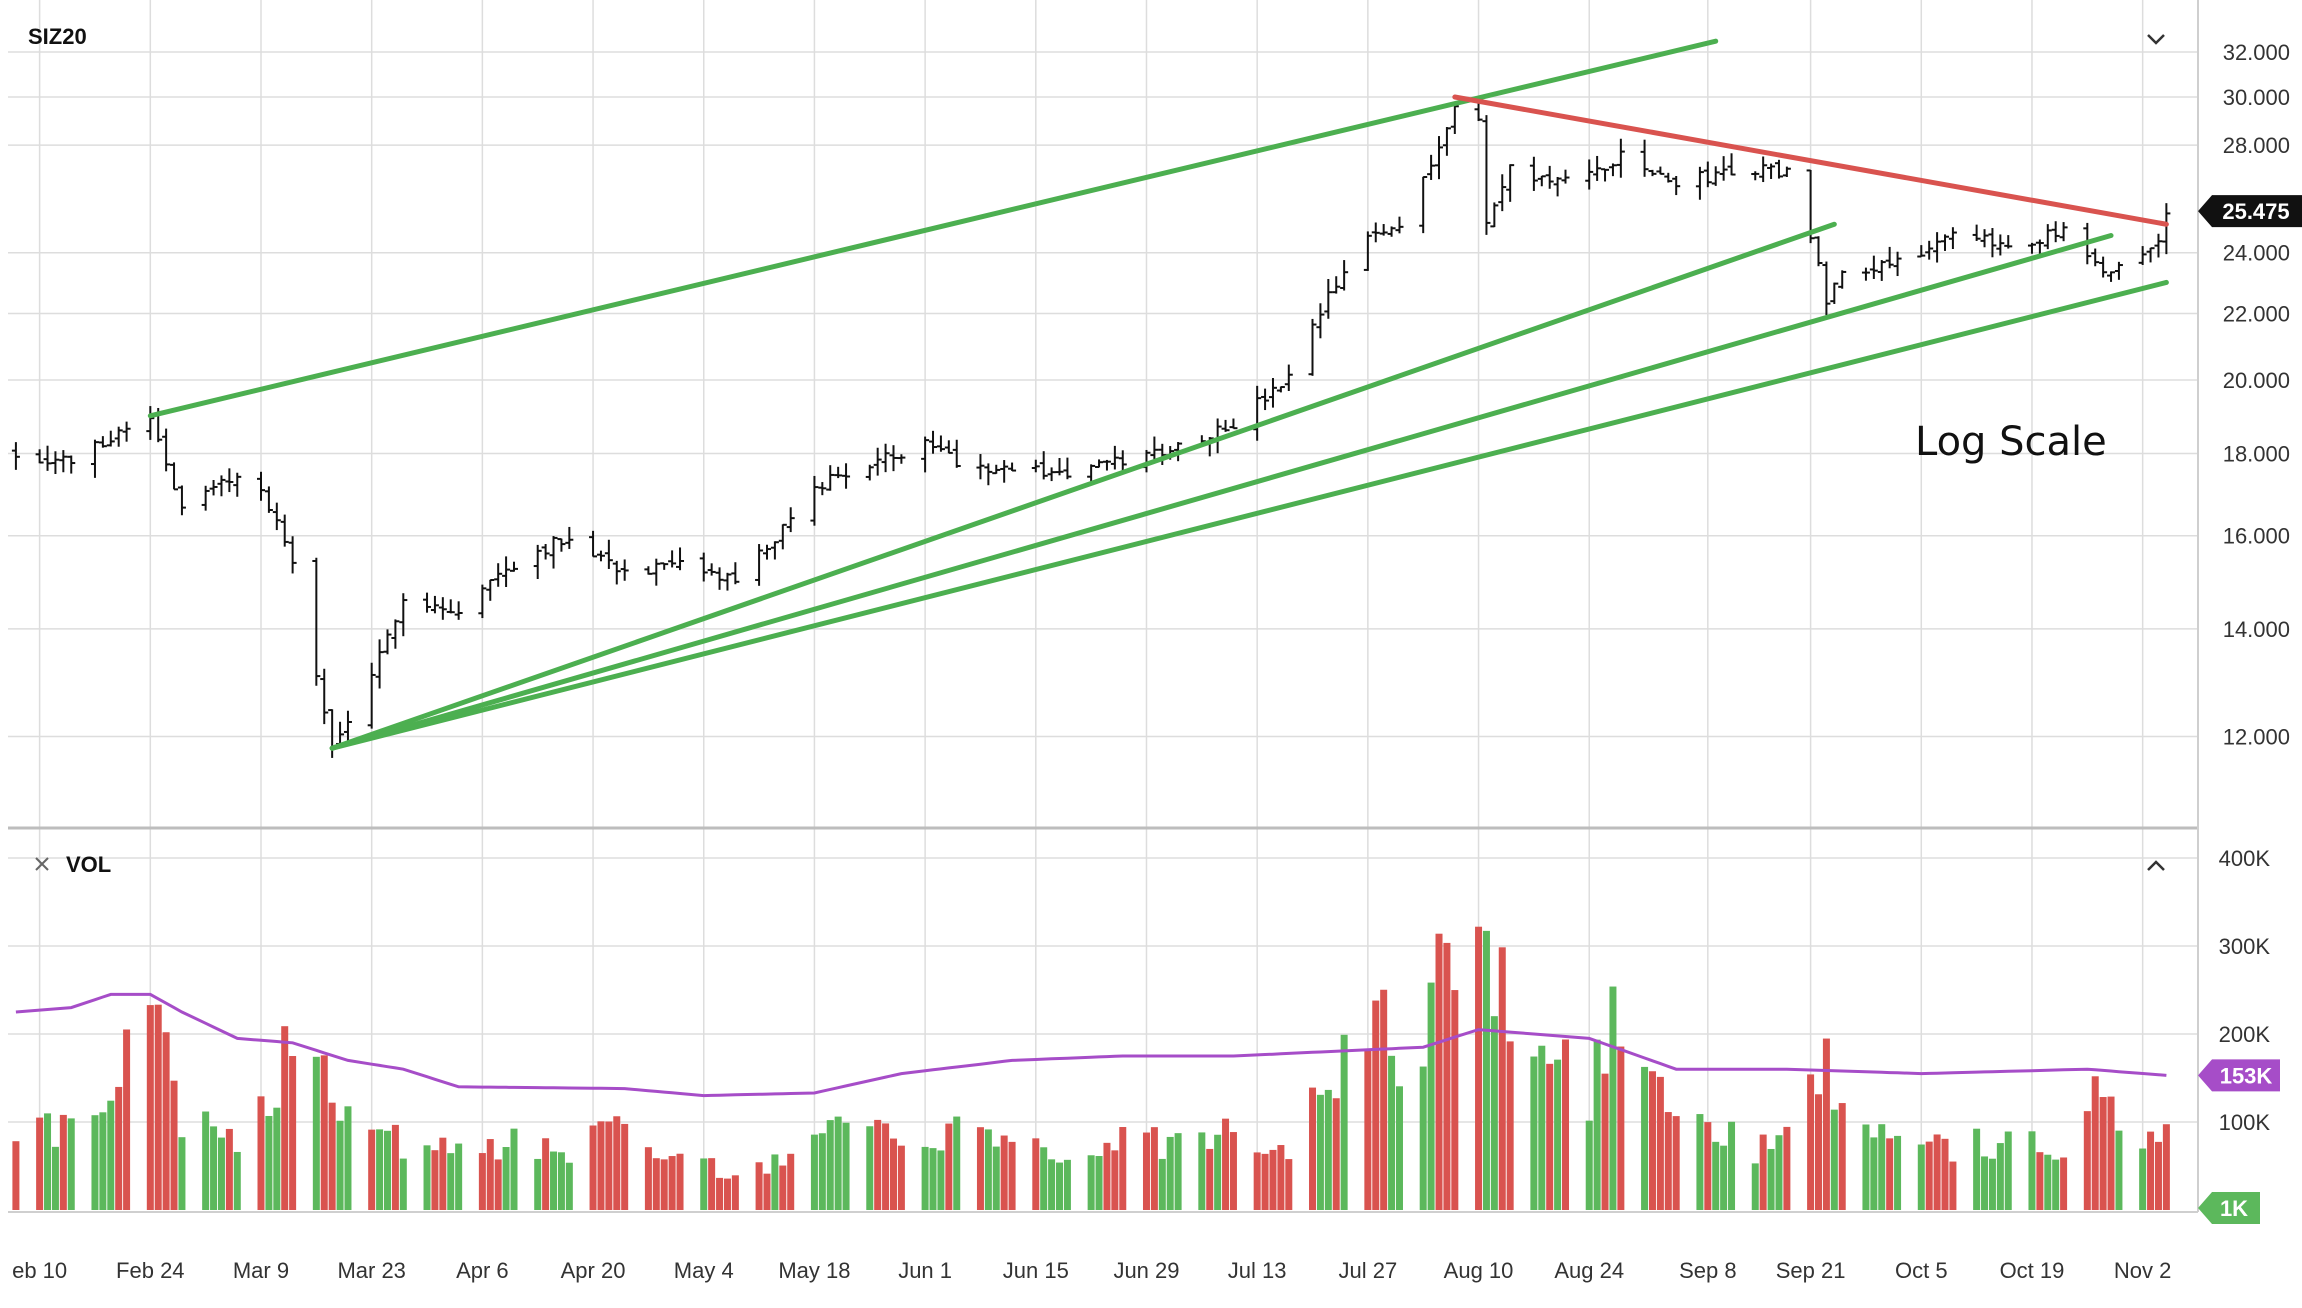 The width and height of the screenshot is (2302, 1308). I want to click on x-tick-label: Sep 21, so click(1811, 1270).